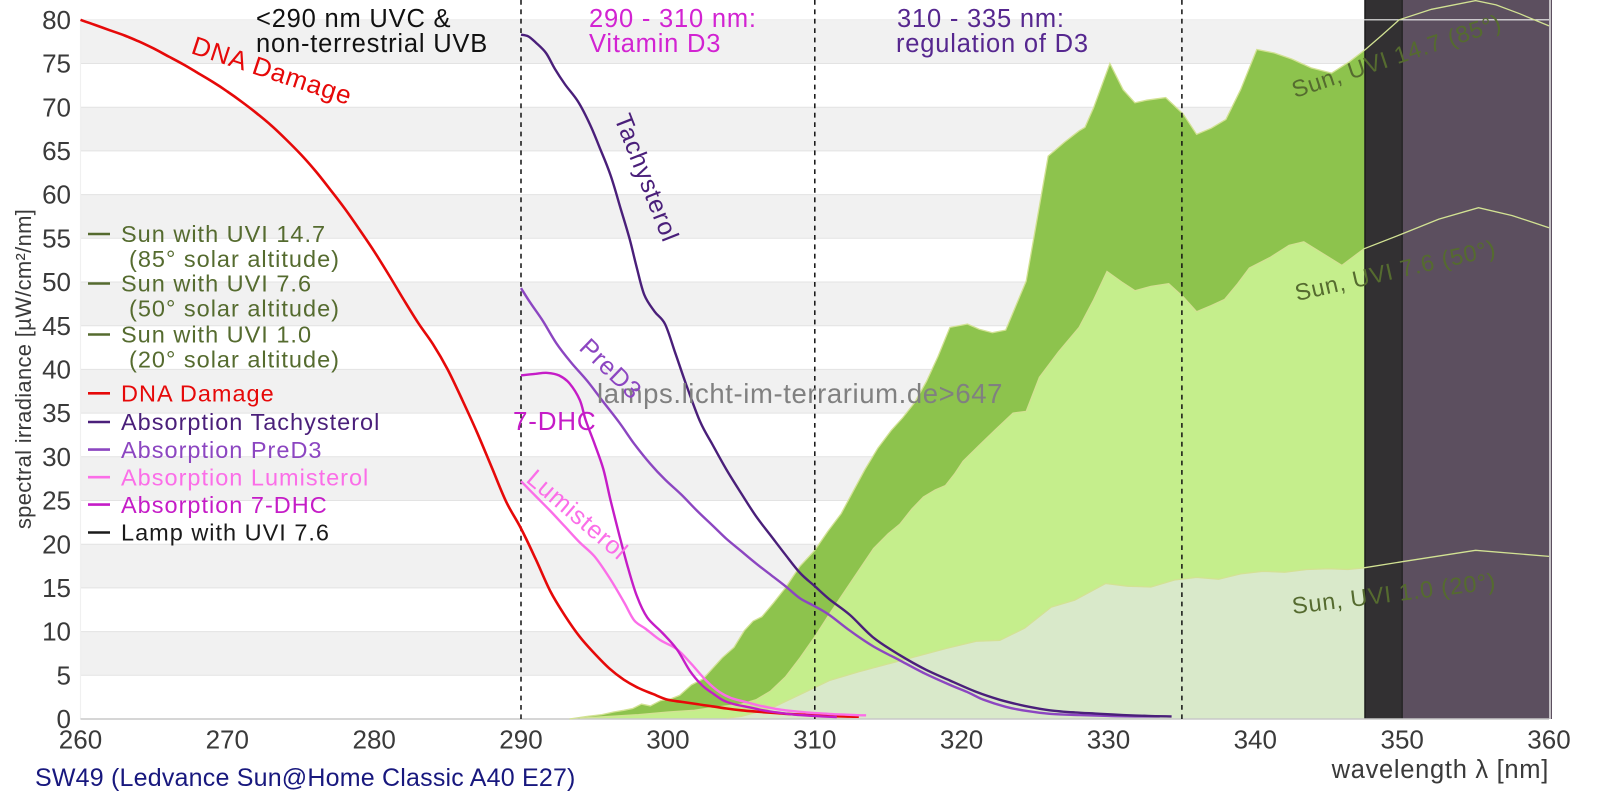 The width and height of the screenshot is (1600, 800). I want to click on svg-text: Sun with UVI 7.6, so click(216, 284).